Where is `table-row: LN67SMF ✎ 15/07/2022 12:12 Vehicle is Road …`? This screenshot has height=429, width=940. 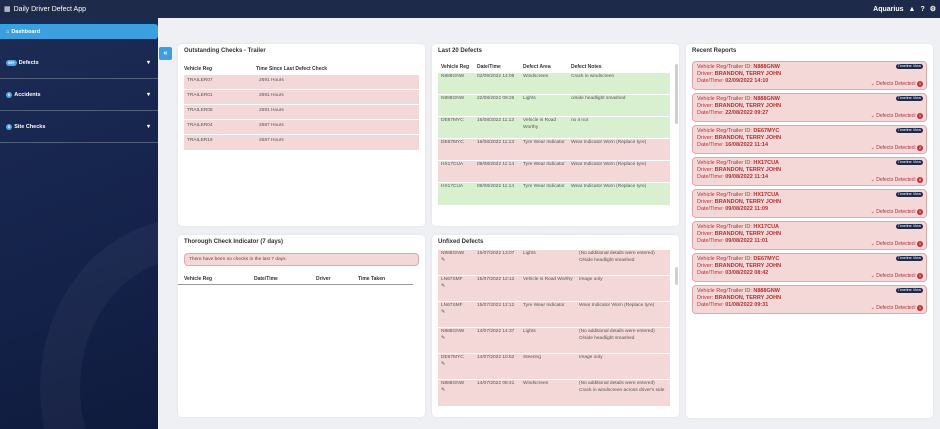
table-row: LN67SMF ✎ 15/07/2022 12:12 Vehicle is Road … is located at coordinates (554, 288).